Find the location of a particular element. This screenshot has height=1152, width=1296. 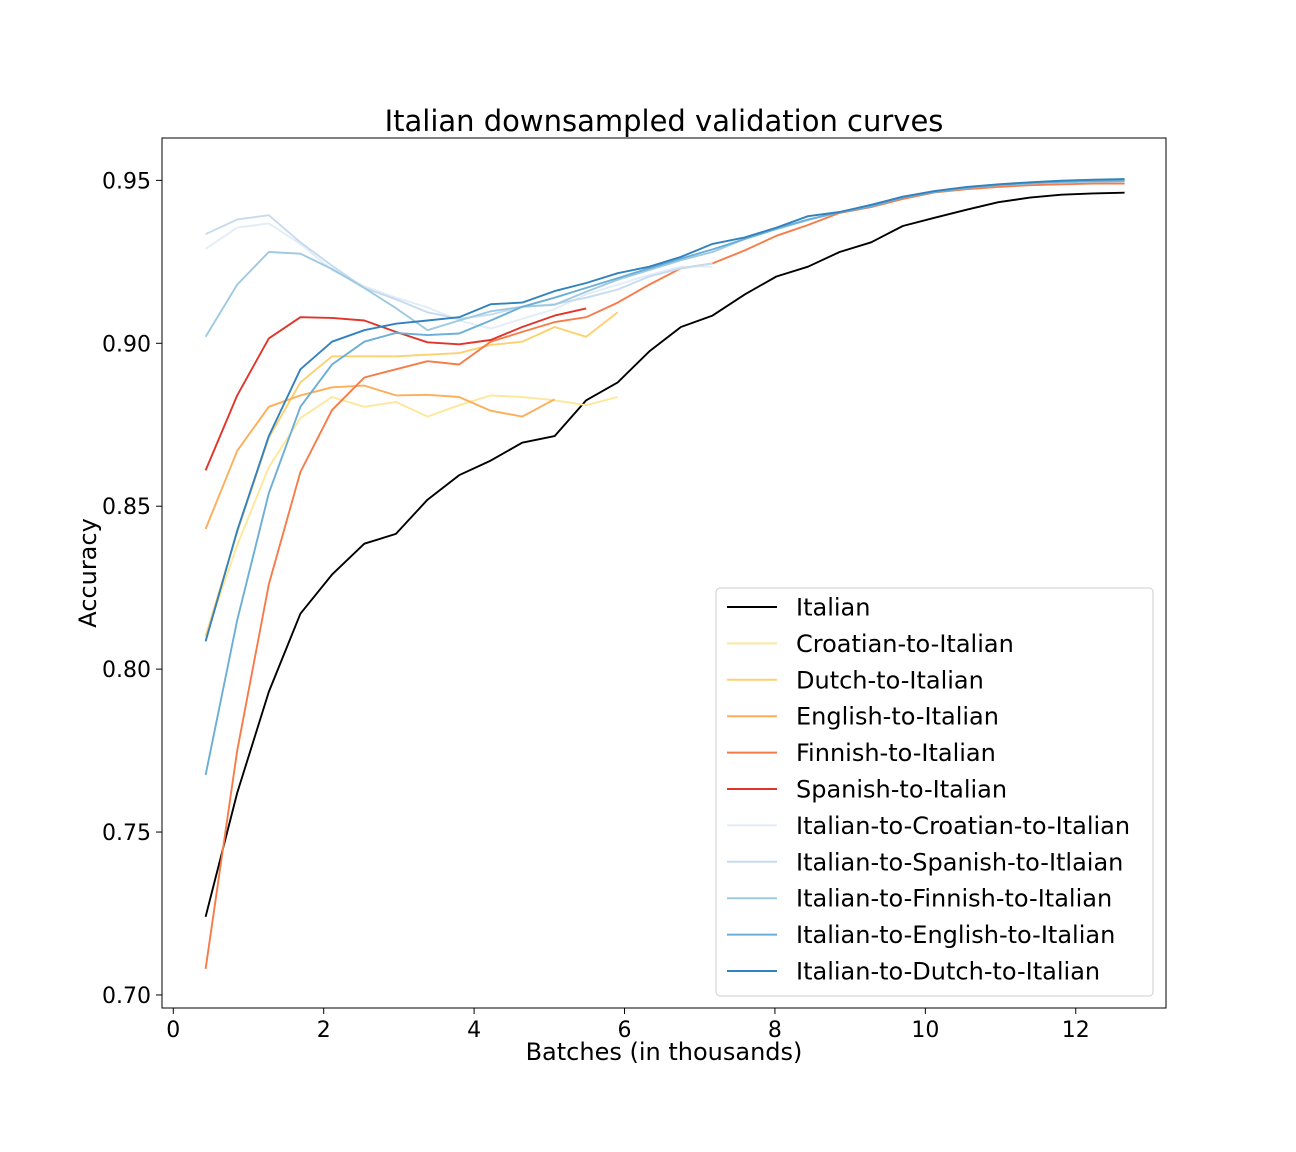

x-tick-label: 6 is located at coordinates (625, 1030).